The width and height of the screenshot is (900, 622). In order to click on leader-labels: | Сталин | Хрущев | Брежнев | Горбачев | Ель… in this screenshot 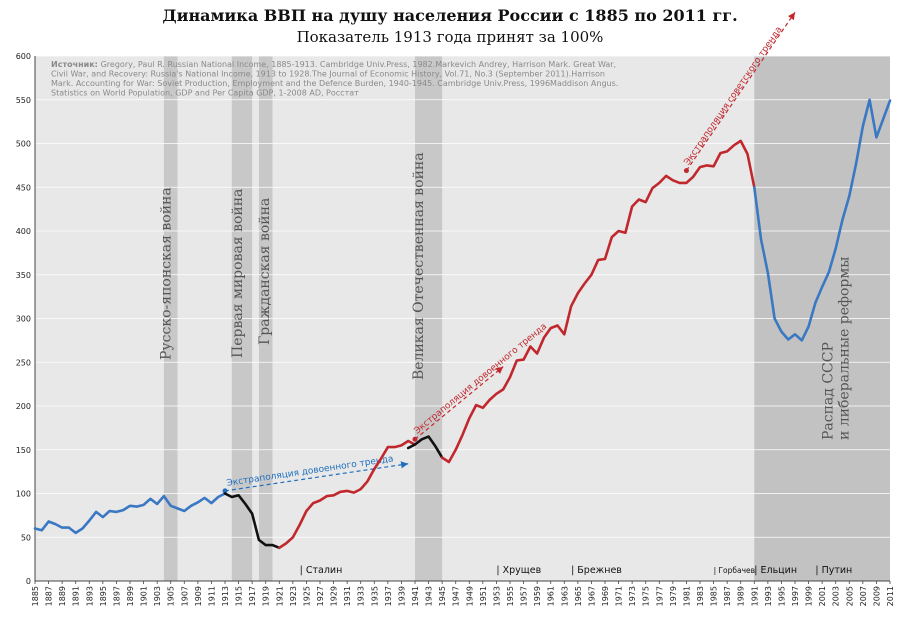, I will do `click(576, 570)`.